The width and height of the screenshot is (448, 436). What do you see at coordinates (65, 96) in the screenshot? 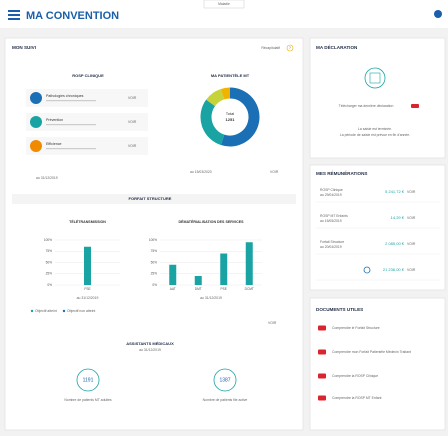
I see `item-title: Pathologies chroniques` at bounding box center [65, 96].